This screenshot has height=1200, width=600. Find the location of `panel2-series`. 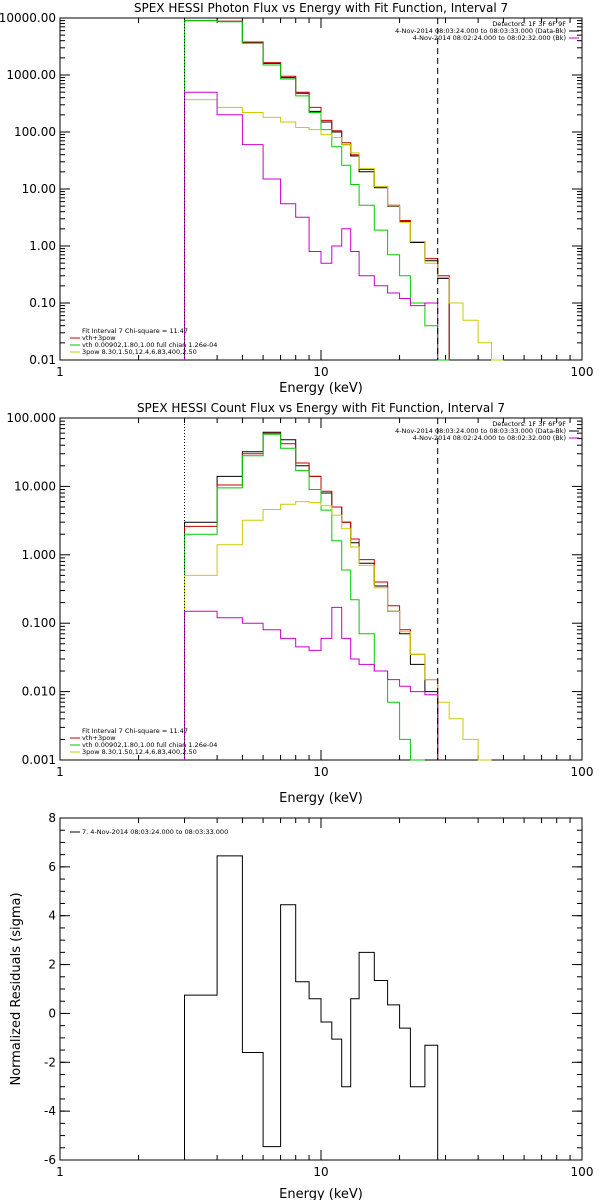

panel2-series is located at coordinates (338, 589).